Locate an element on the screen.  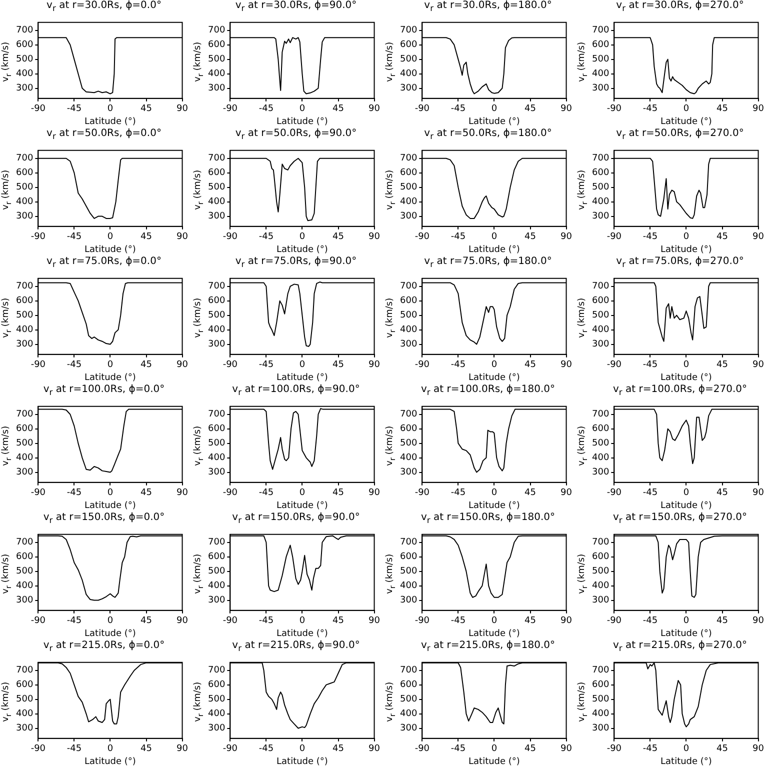
chart-title: v$_{r}$ at r=30.0Rs, ϕ=0.0° is located at coordinates (104, 7).